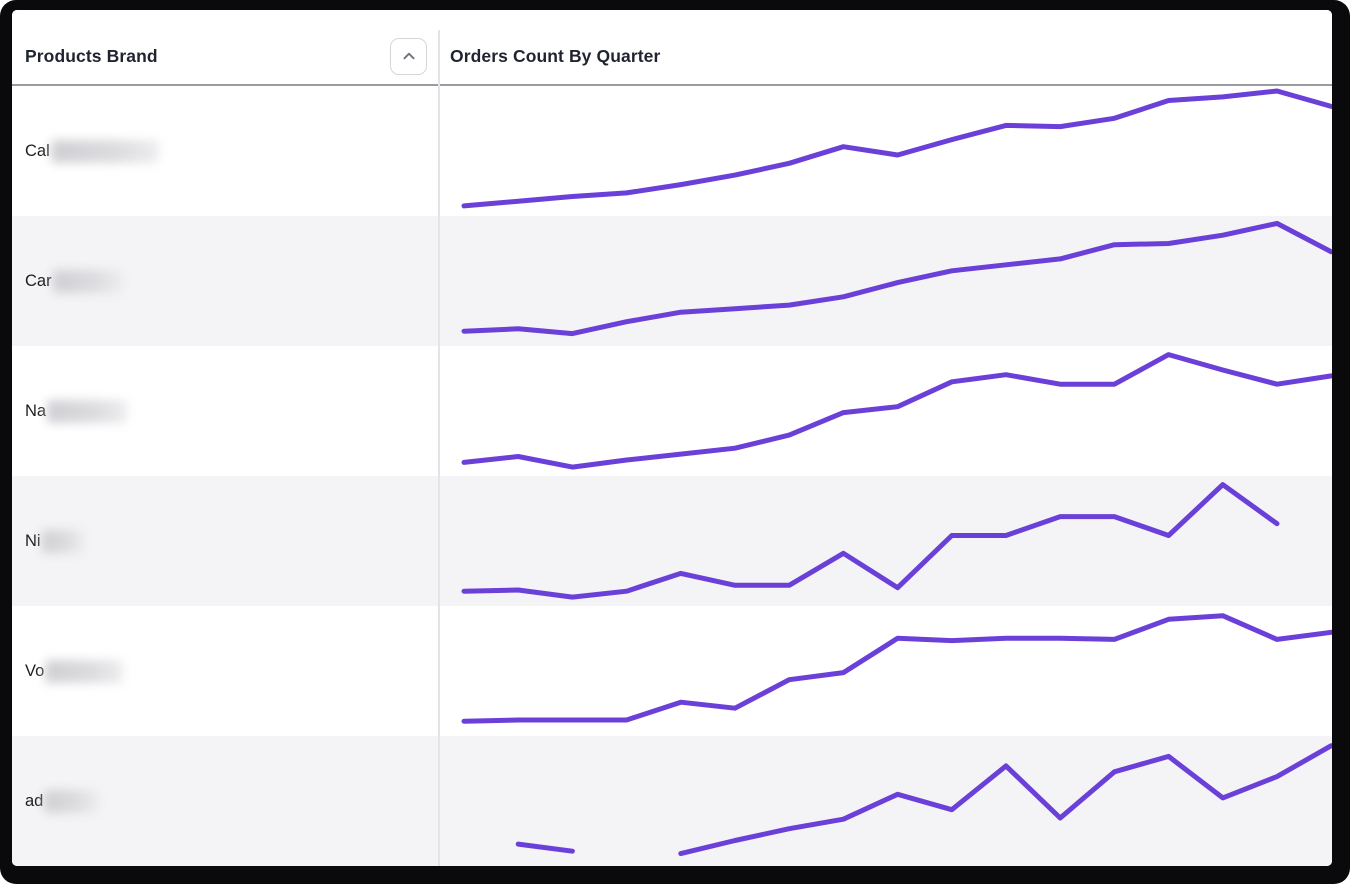  What do you see at coordinates (225, 151) in the screenshot?
I see `brand-cell: Cal` at bounding box center [225, 151].